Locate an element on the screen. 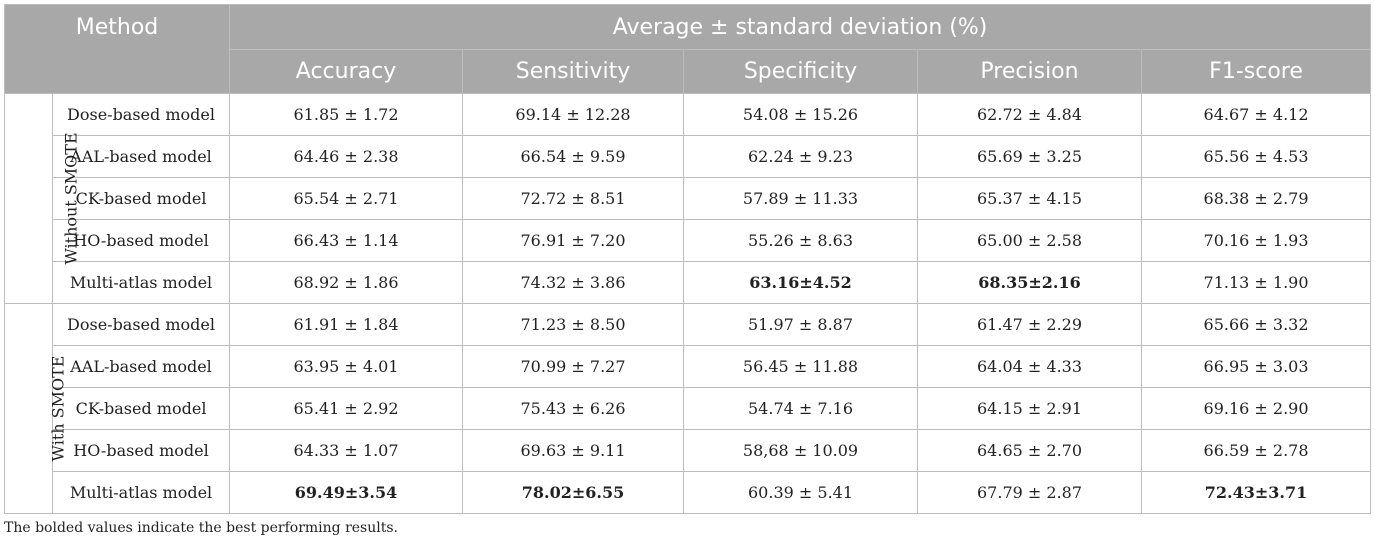 The height and width of the screenshot is (545, 1375). metric-value: 64.65 ± 2.70 is located at coordinates (1030, 450).